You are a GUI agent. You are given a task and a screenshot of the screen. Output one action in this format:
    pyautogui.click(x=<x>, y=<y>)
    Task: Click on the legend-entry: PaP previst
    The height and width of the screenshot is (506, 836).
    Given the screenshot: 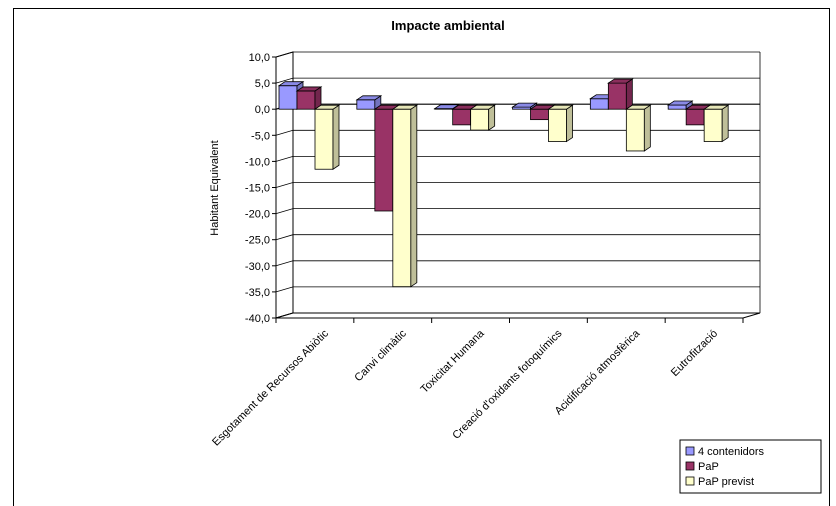 What is the action you would take?
    pyautogui.click(x=726, y=482)
    